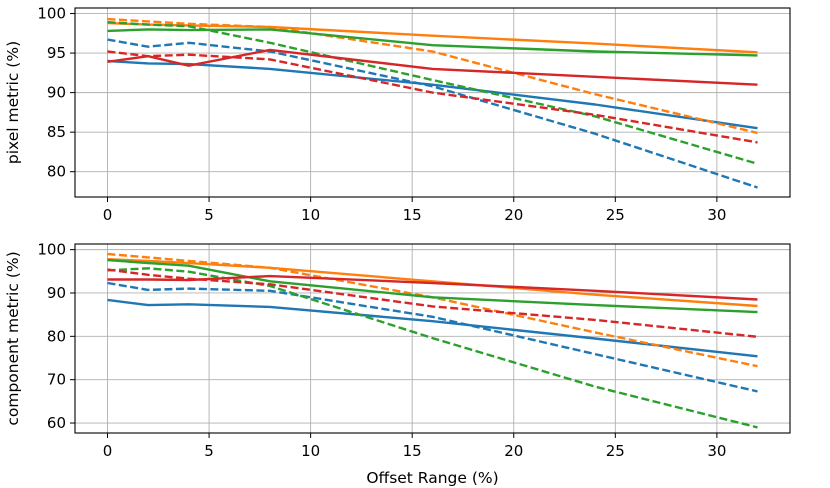 This screenshot has width=830, height=488. I want to click on component-series-red-solid, so click(432, 287).